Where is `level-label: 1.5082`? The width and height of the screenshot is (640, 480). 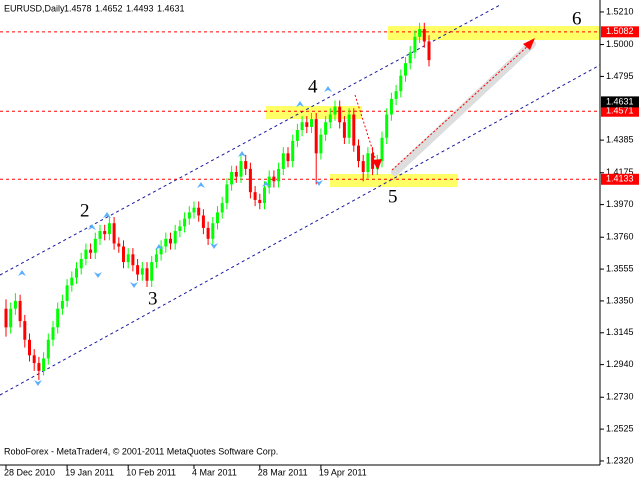 level-label: 1.5082 is located at coordinates (620, 31).